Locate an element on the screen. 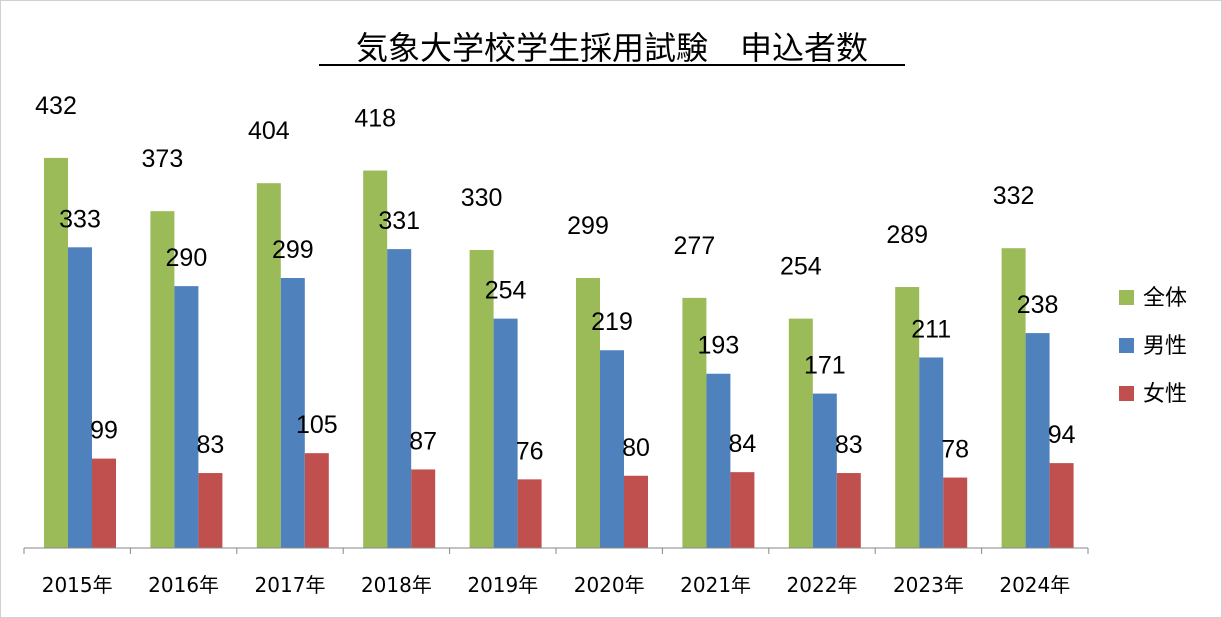  bar-男性-2015年 is located at coordinates (80, 397).